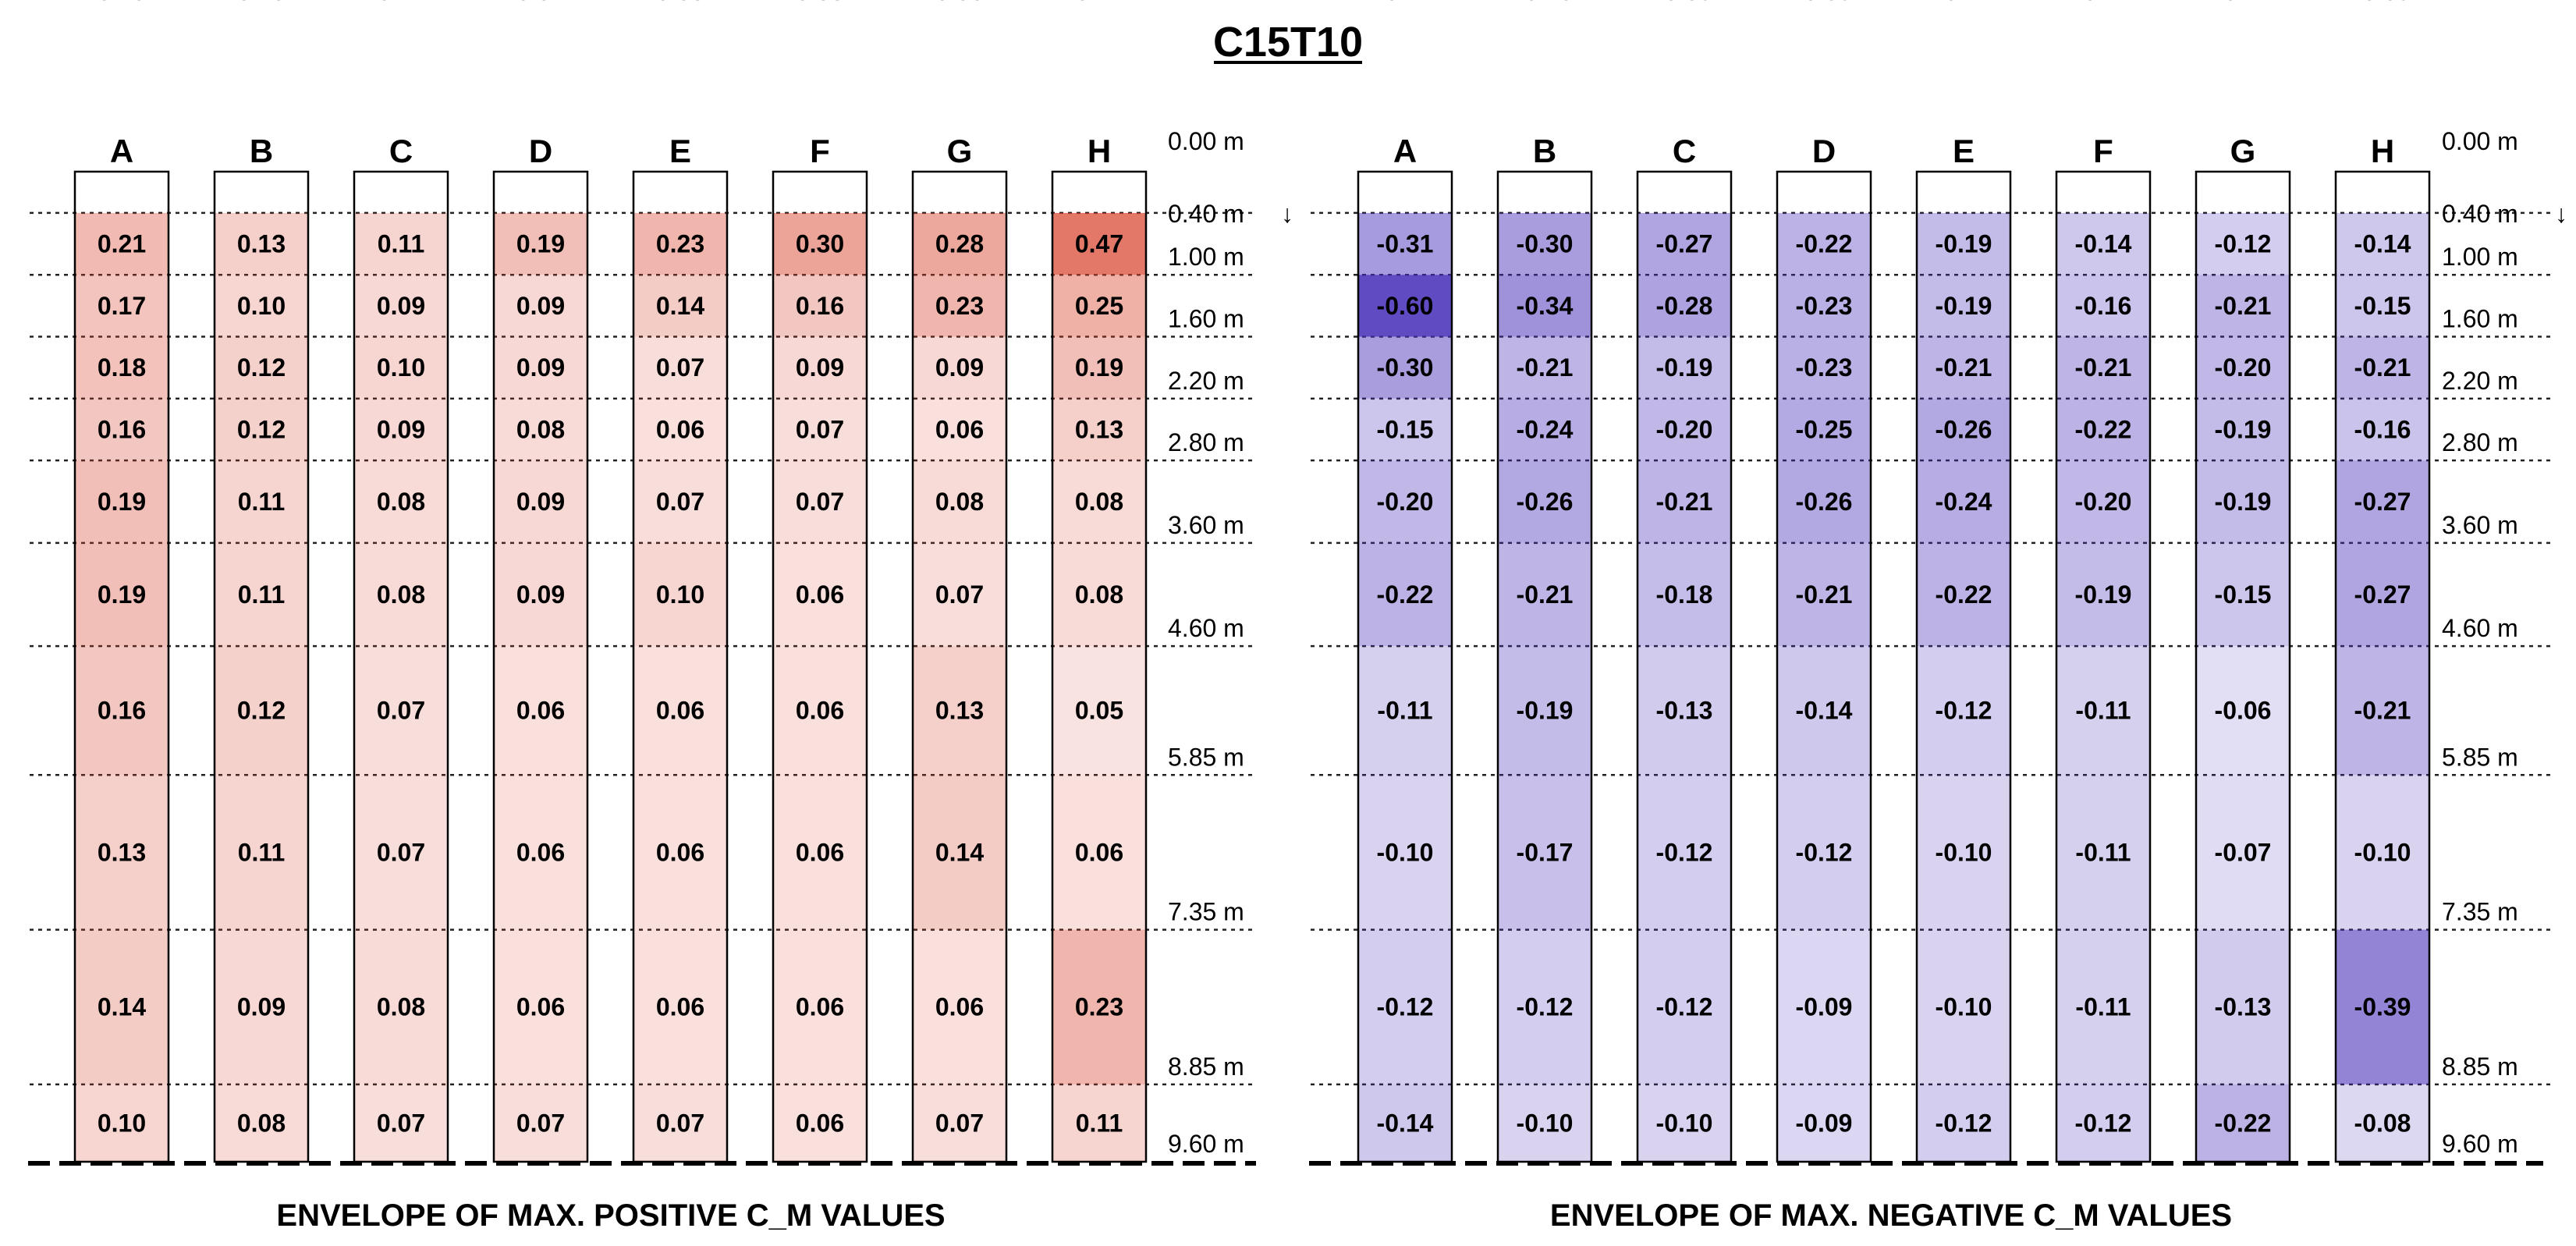 The image size is (2576, 1246). I want to click on negative-value-D-4: -0.26, so click(1824, 502).